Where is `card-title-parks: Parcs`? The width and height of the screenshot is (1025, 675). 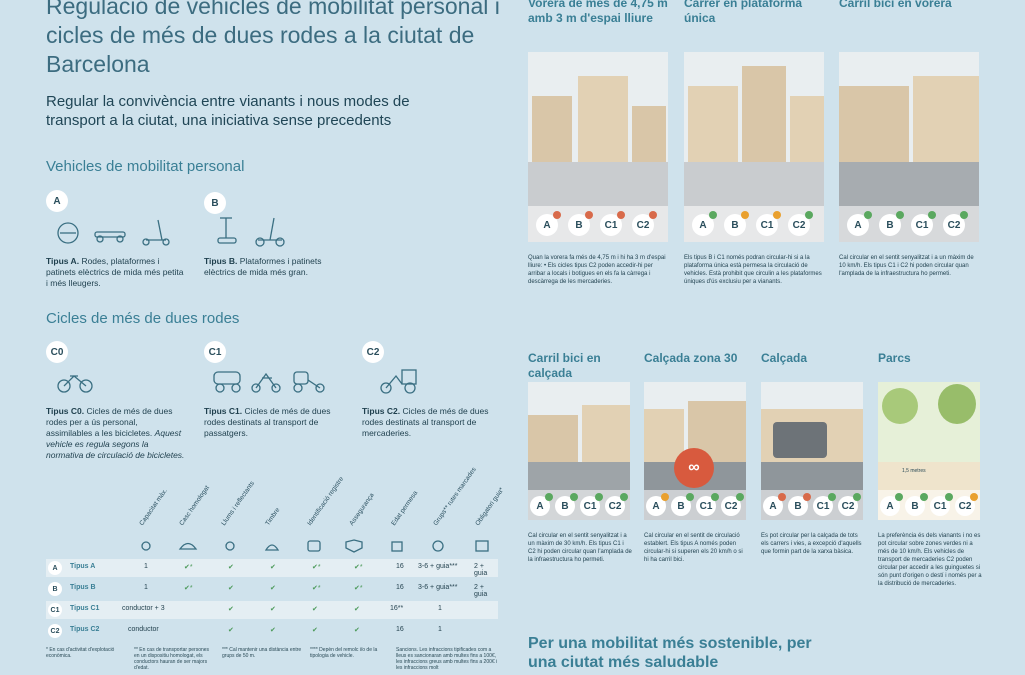 card-title-parks: Parcs is located at coordinates (894, 358).